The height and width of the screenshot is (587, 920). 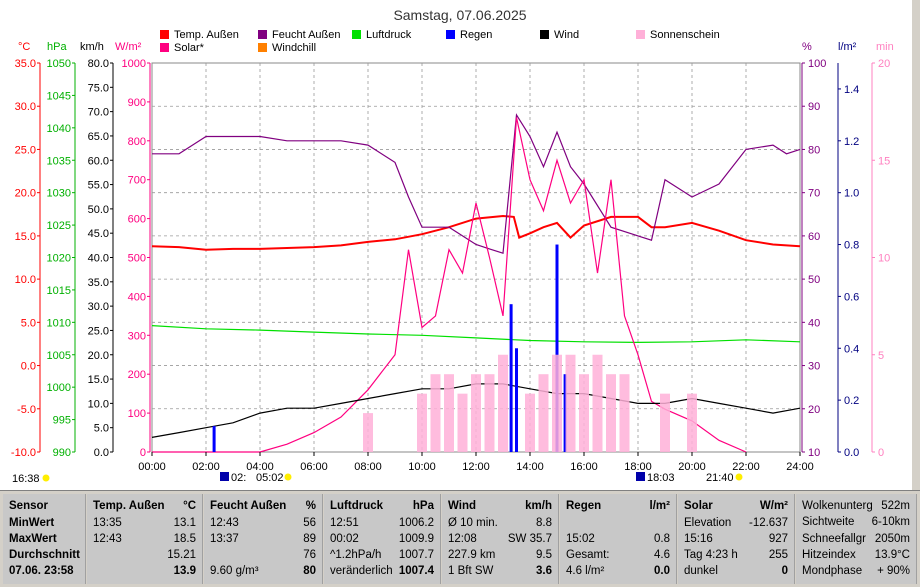 What do you see at coordinates (851, 194) in the screenshot?
I see `axis-rain-tick-label: 1.0` at bounding box center [851, 194].